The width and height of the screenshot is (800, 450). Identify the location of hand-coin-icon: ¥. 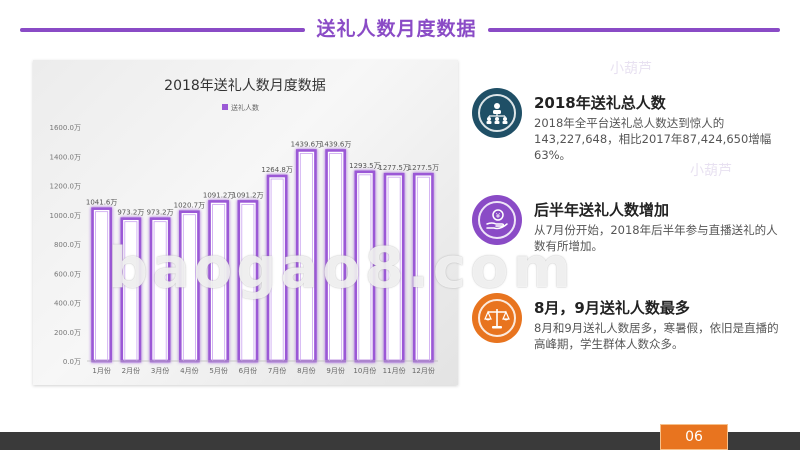
(497, 219).